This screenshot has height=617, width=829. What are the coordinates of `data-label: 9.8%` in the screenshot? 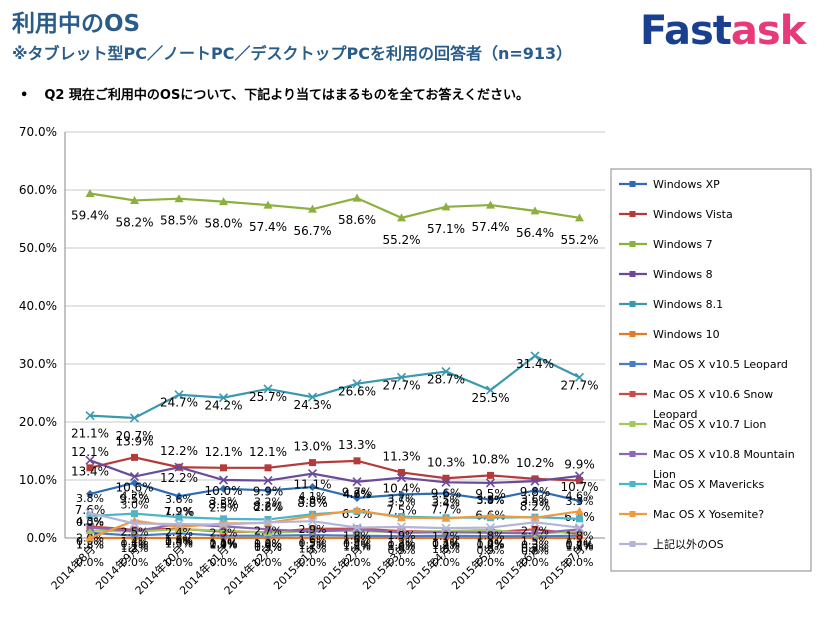 It's located at (535, 492).